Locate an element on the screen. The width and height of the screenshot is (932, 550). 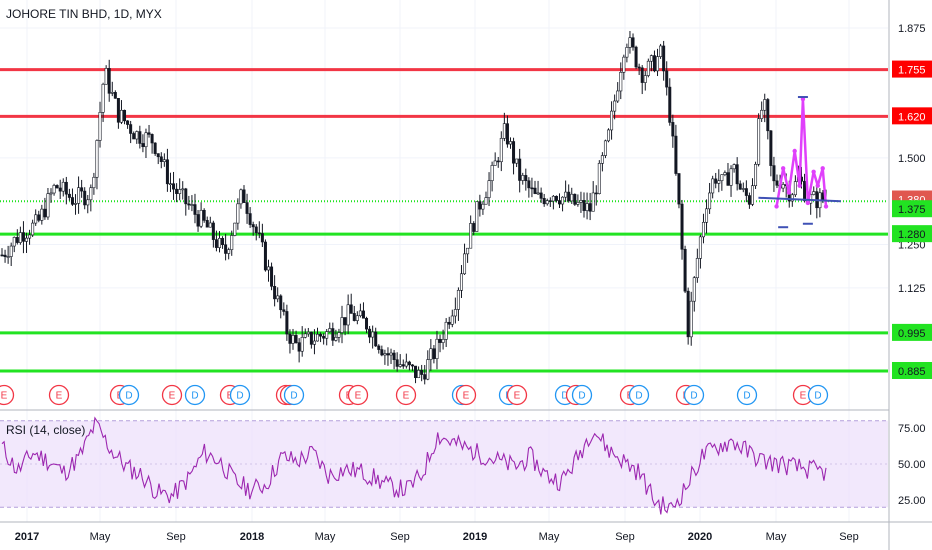
price-label: 1.620 is located at coordinates (912, 116).